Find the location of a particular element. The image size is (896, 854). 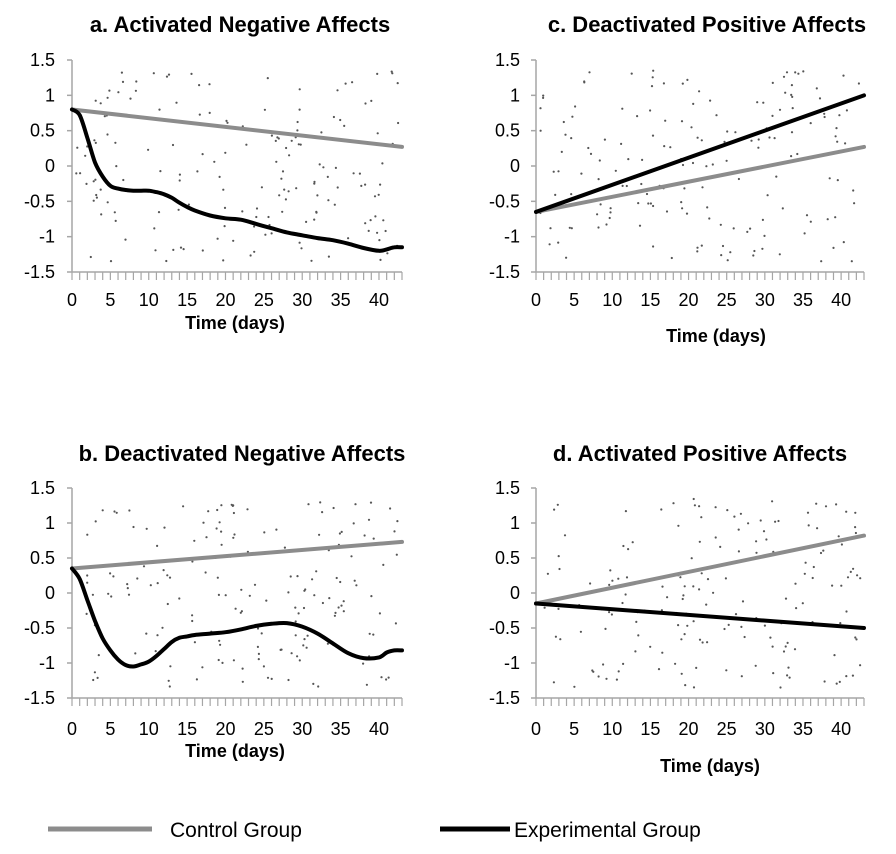

panel-b-y-tick-label: 1.5 is located at coordinates (42, 488).